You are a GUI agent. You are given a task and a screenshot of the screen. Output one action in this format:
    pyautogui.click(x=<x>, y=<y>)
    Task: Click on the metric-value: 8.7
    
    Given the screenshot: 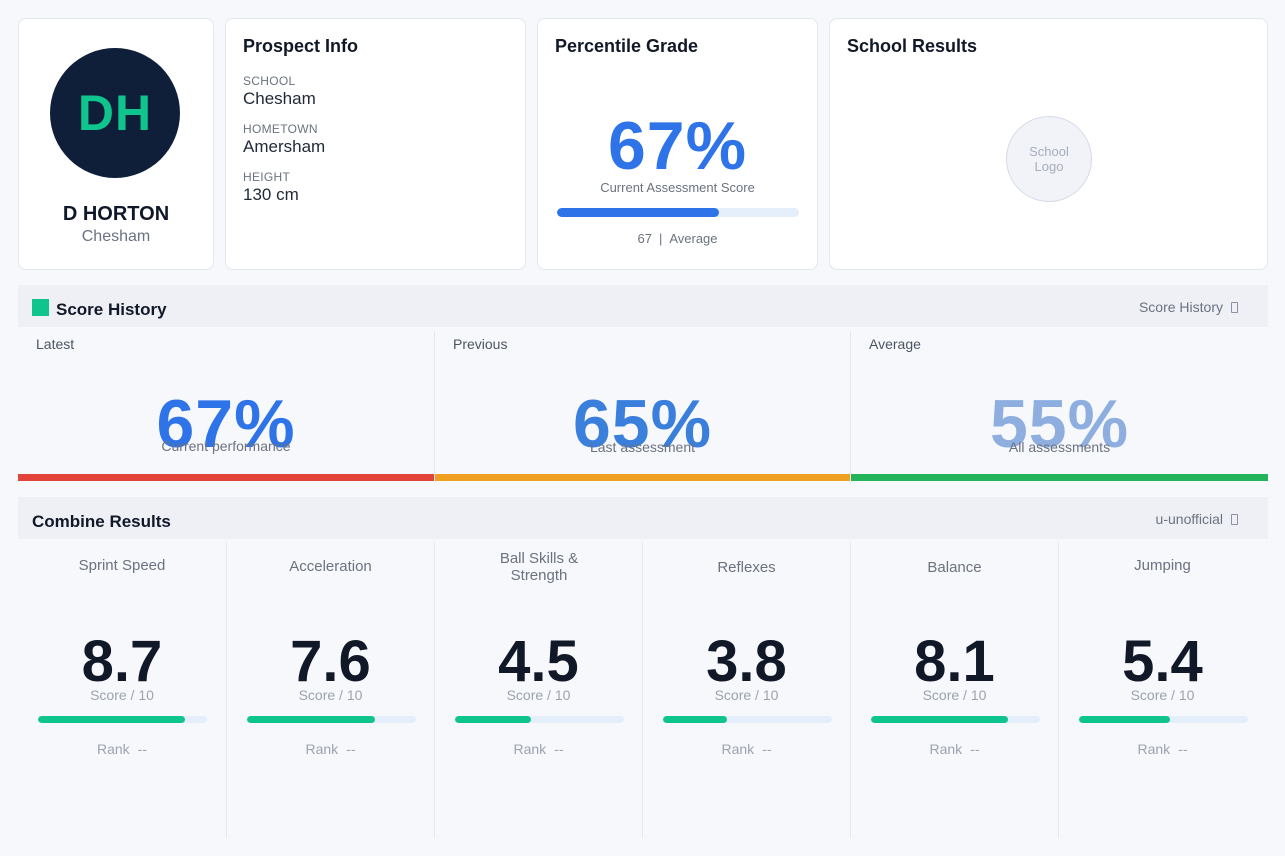 What is the action you would take?
    pyautogui.click(x=122, y=661)
    